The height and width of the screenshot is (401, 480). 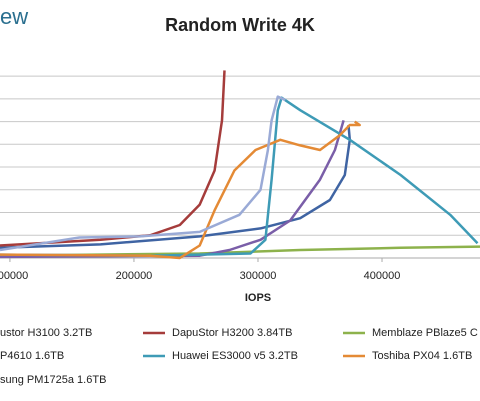 What do you see at coordinates (32, 356) in the screenshot?
I see `legend-label: P4610 1.6TB` at bounding box center [32, 356].